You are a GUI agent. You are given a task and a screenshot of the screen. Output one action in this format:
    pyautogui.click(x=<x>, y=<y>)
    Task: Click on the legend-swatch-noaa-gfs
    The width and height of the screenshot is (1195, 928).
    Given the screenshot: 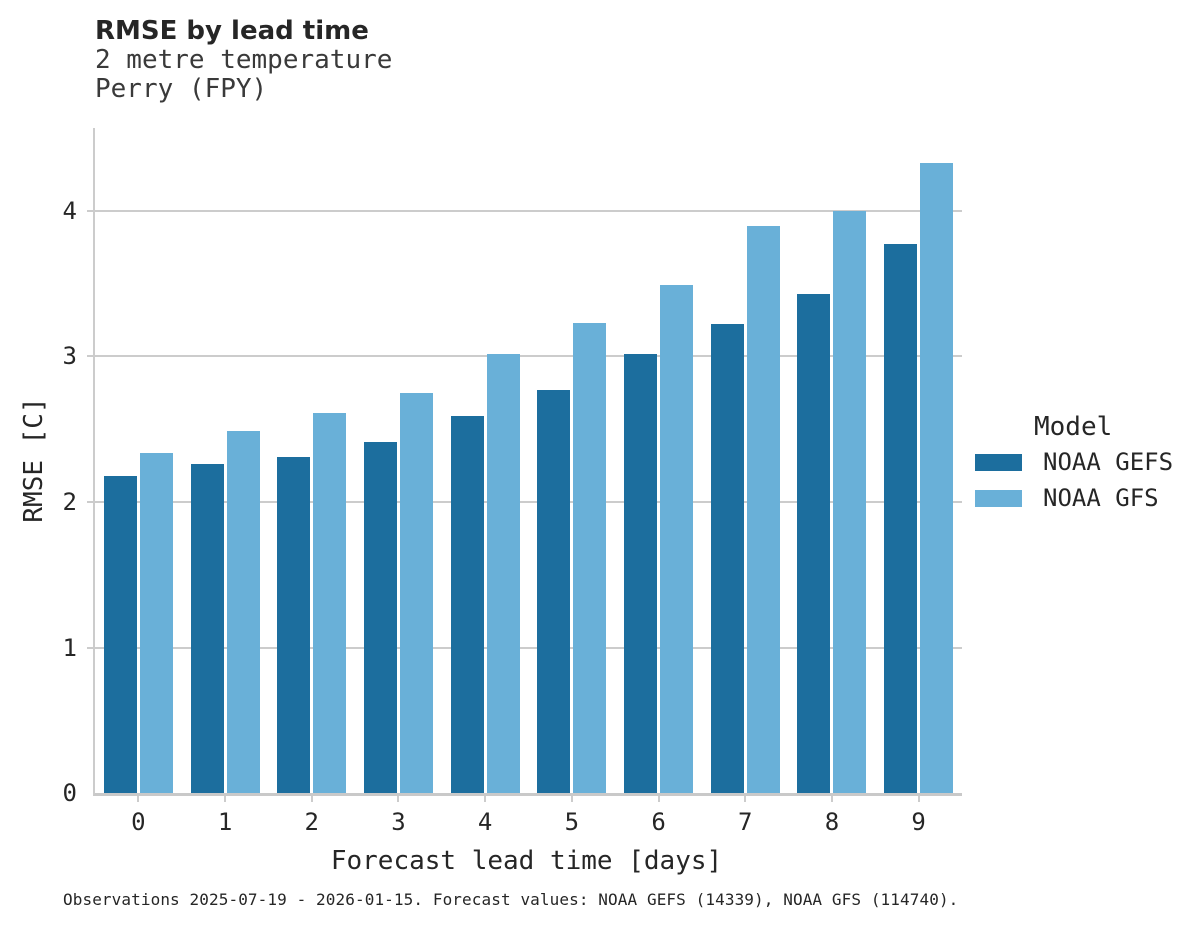 What is the action you would take?
    pyautogui.click(x=998, y=498)
    